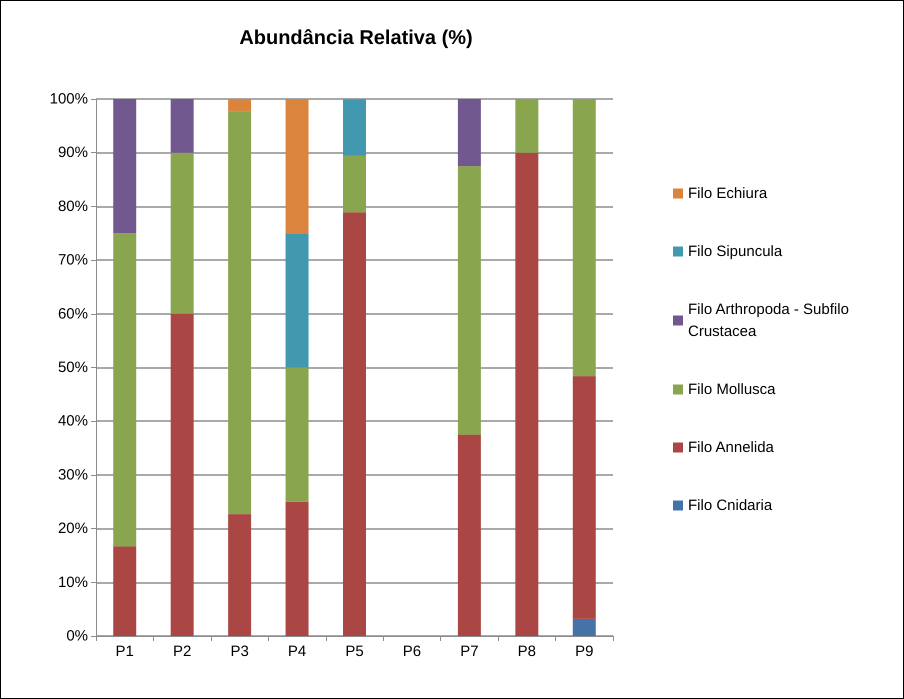  I want to click on y-tick-label: 60%, so click(73, 313).